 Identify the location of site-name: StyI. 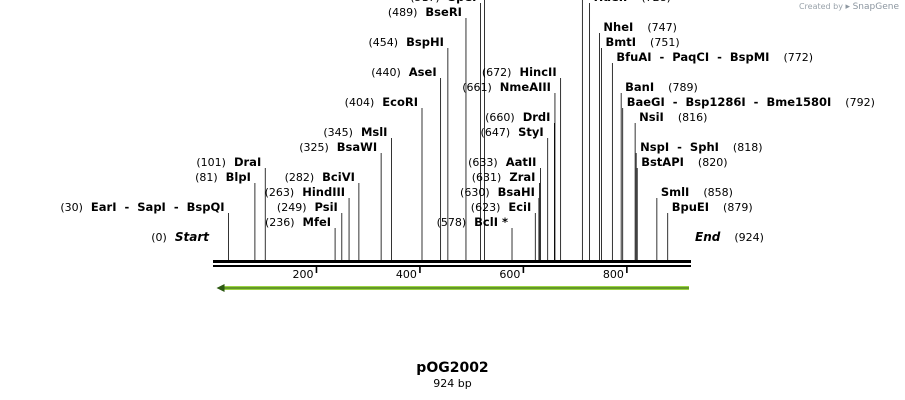
(531, 132).